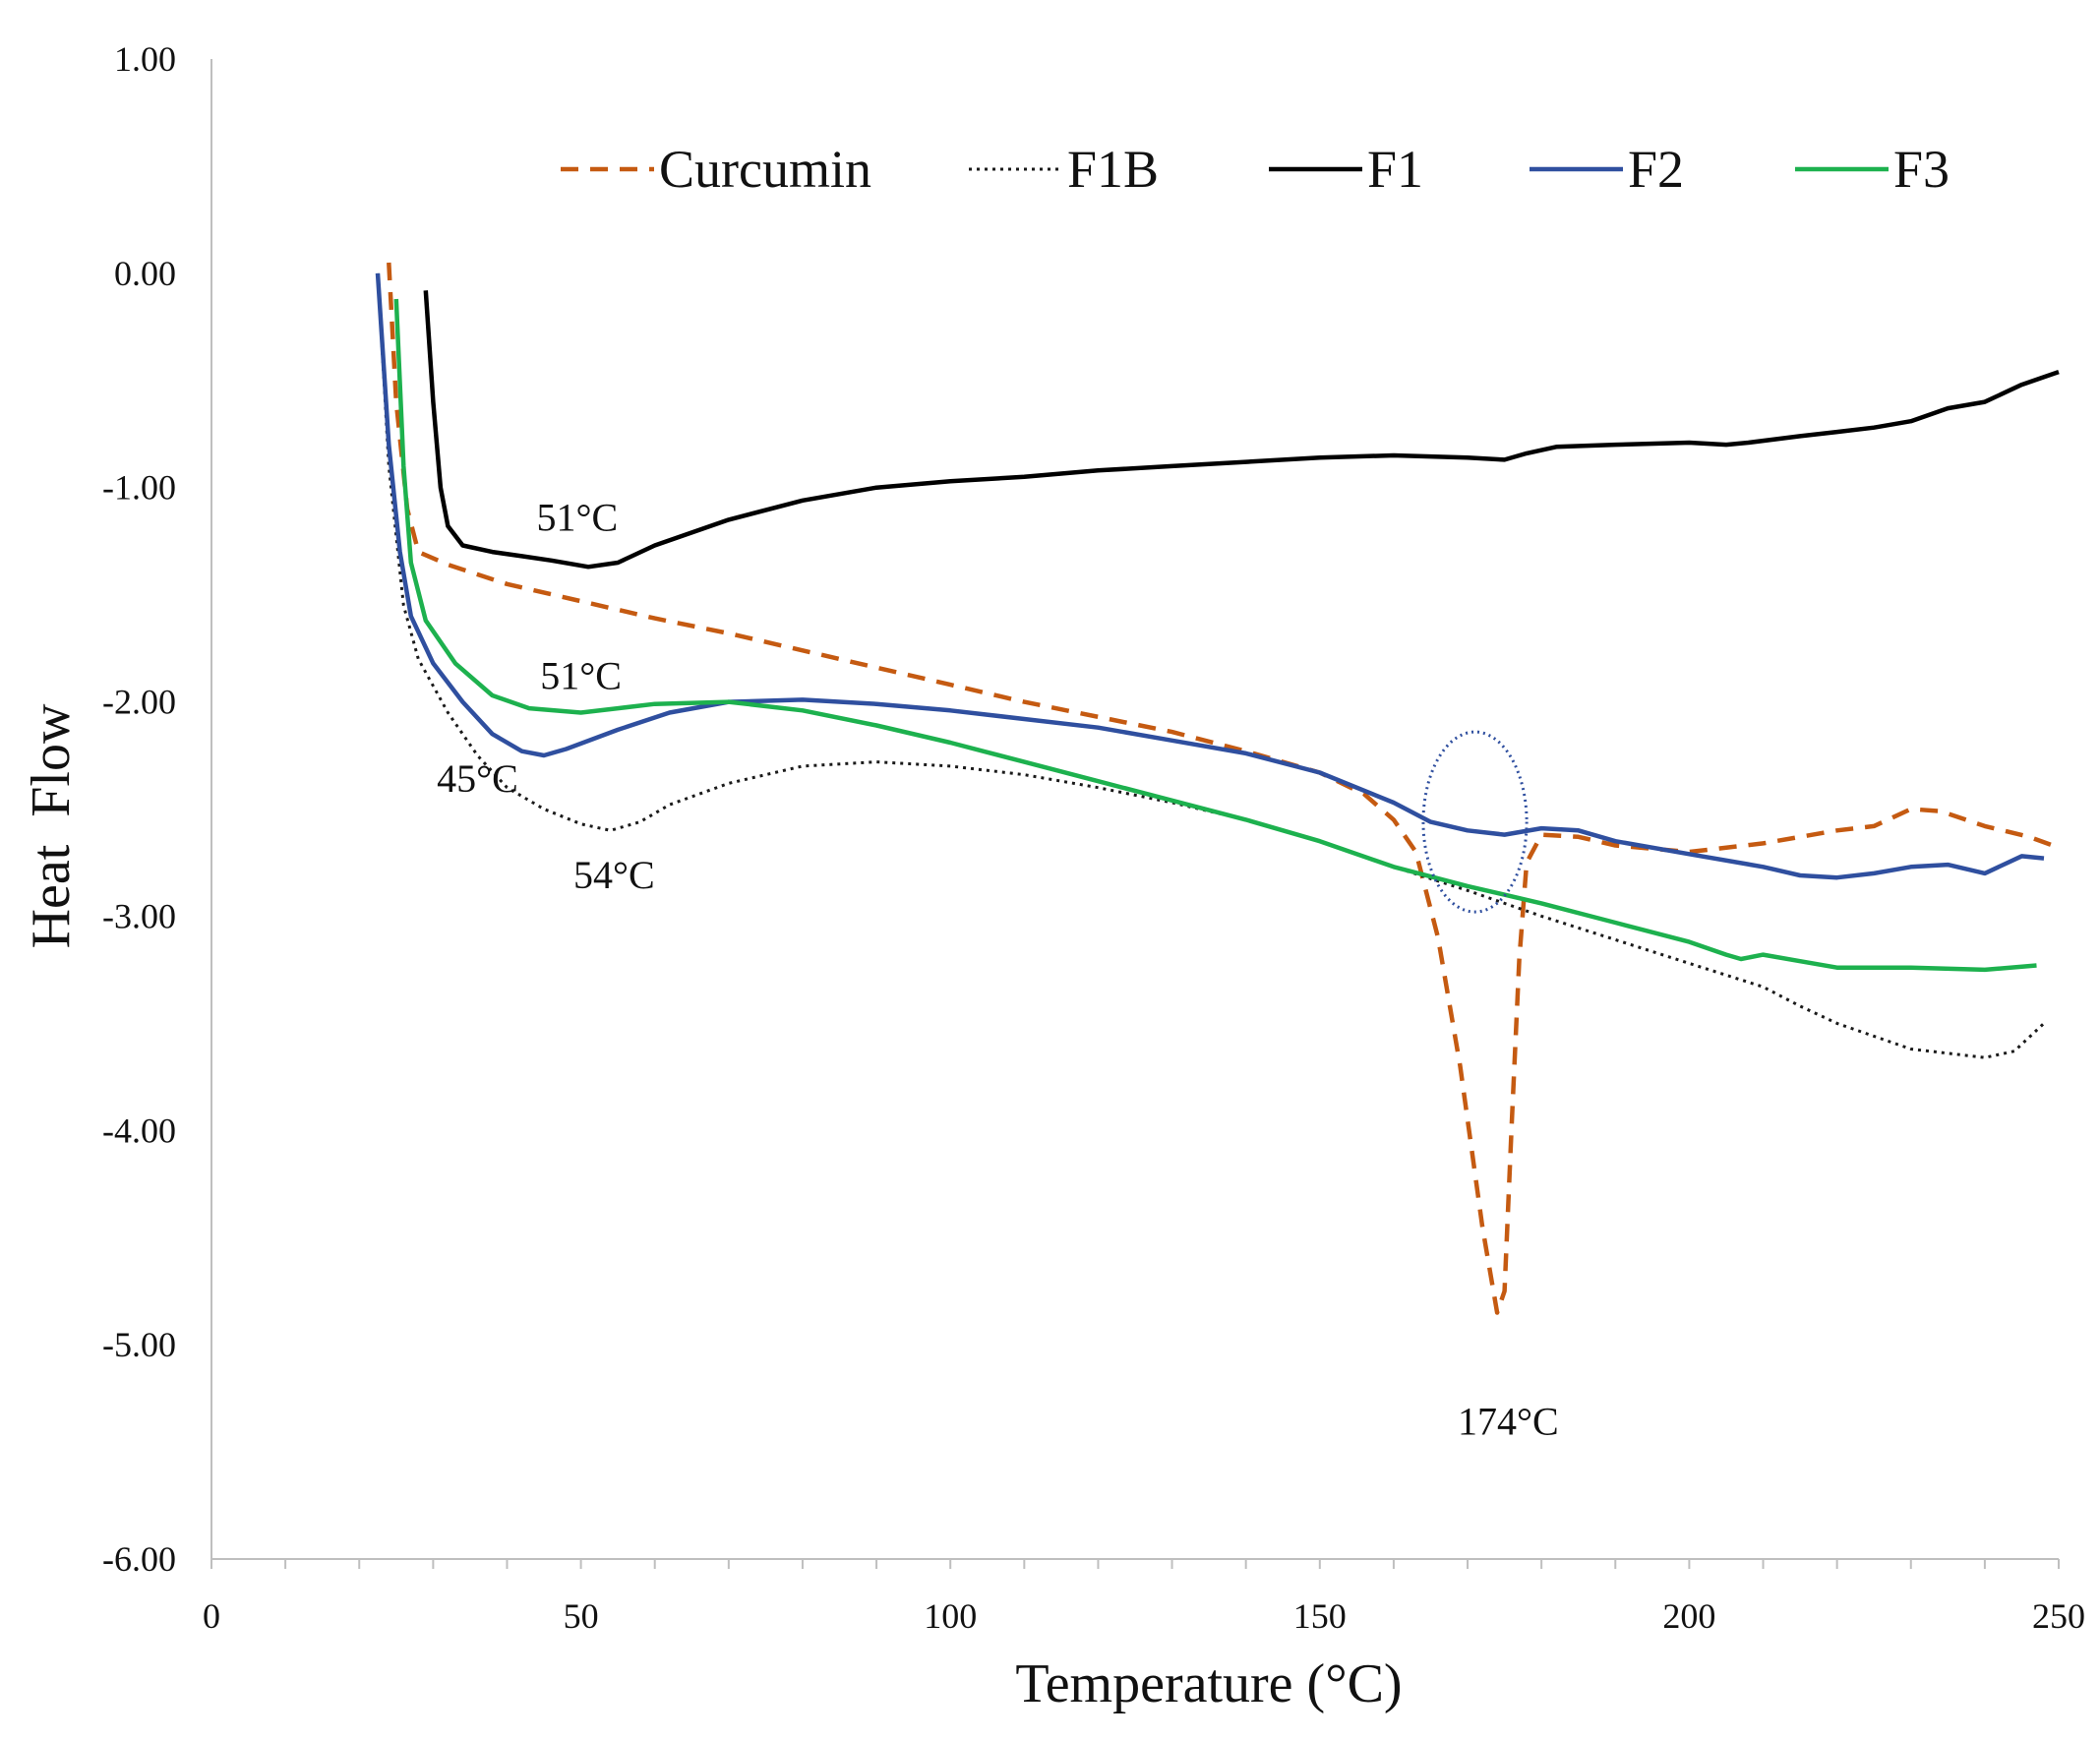 The image size is (2100, 1741). I want to click on y-tick-label: 0.00, so click(145, 273).